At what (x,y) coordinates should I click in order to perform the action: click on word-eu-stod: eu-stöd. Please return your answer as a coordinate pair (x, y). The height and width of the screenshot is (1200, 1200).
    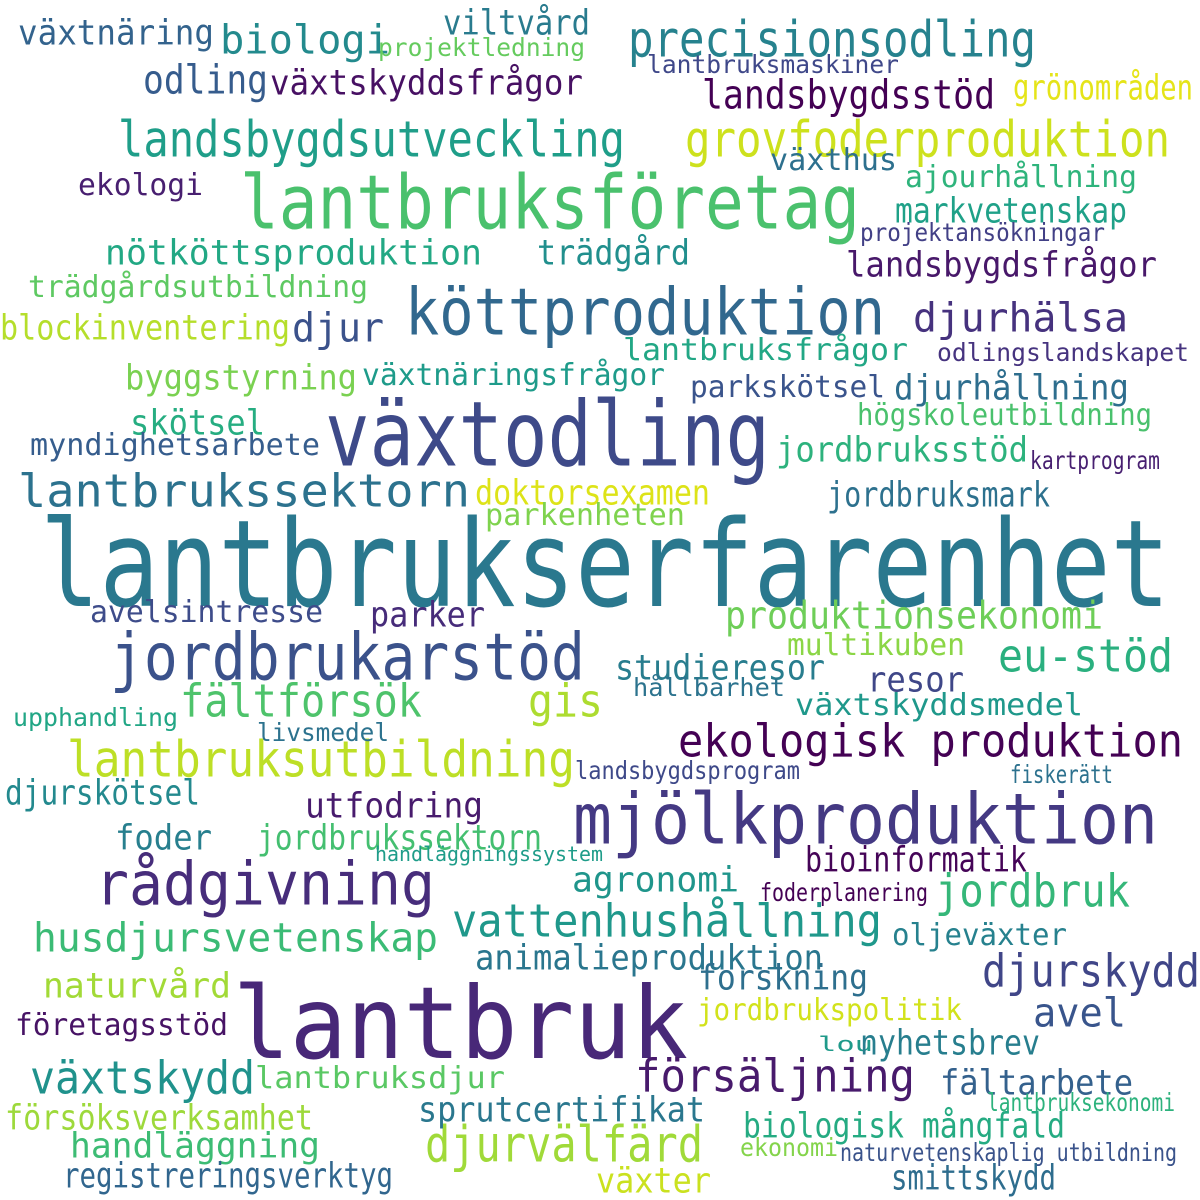
    Looking at the image, I should click on (1086, 657).